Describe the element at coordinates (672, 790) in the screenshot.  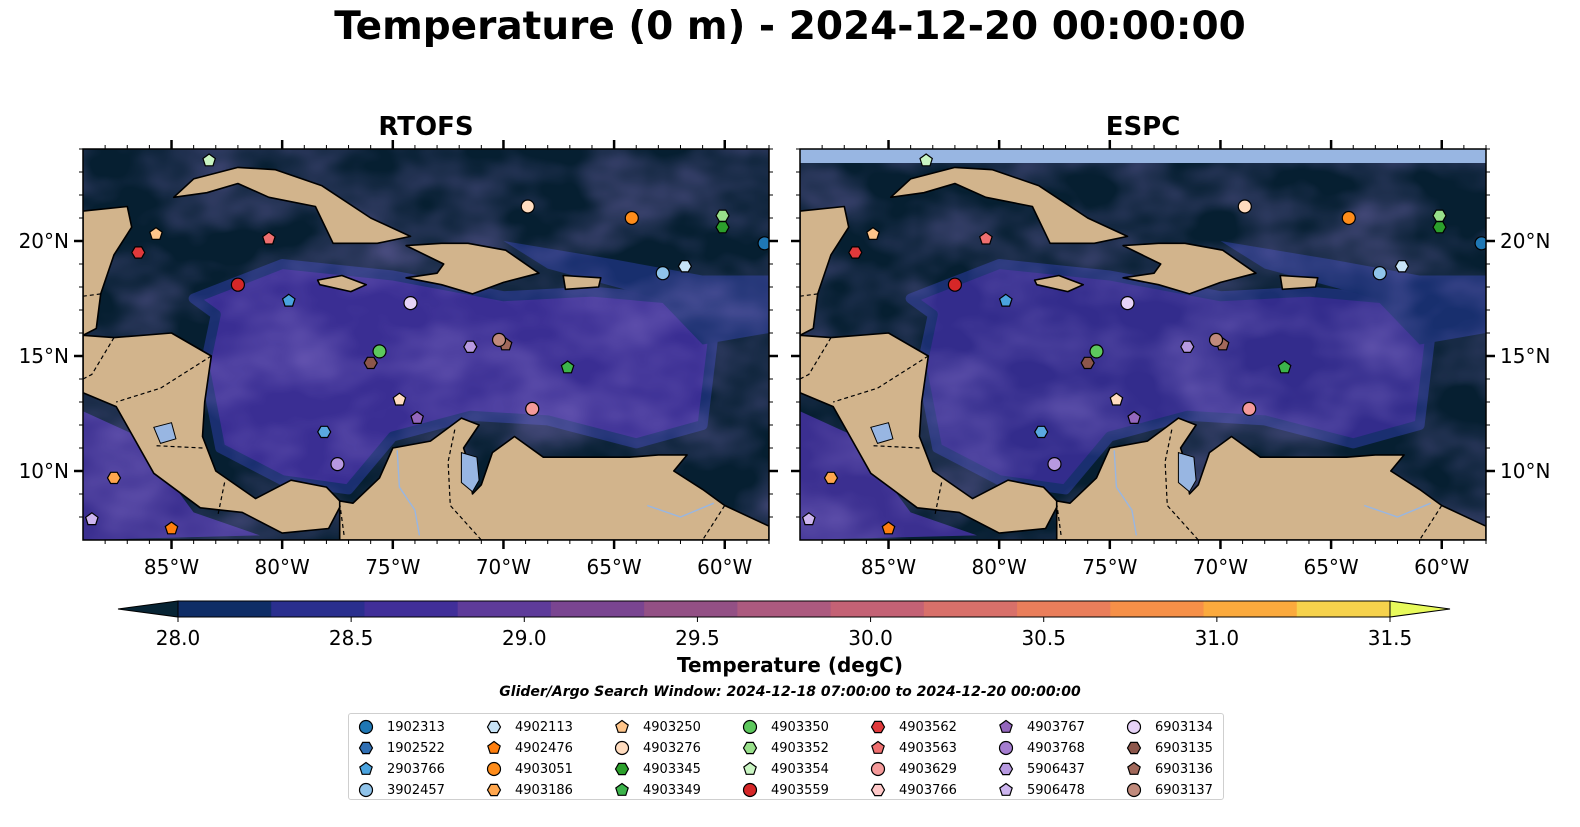
I see `legend-label: 4903349` at that location.